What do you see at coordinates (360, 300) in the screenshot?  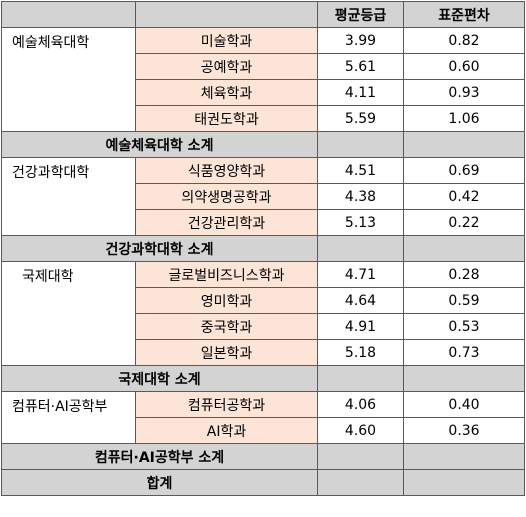 I see `avg-grade: 4.64` at bounding box center [360, 300].